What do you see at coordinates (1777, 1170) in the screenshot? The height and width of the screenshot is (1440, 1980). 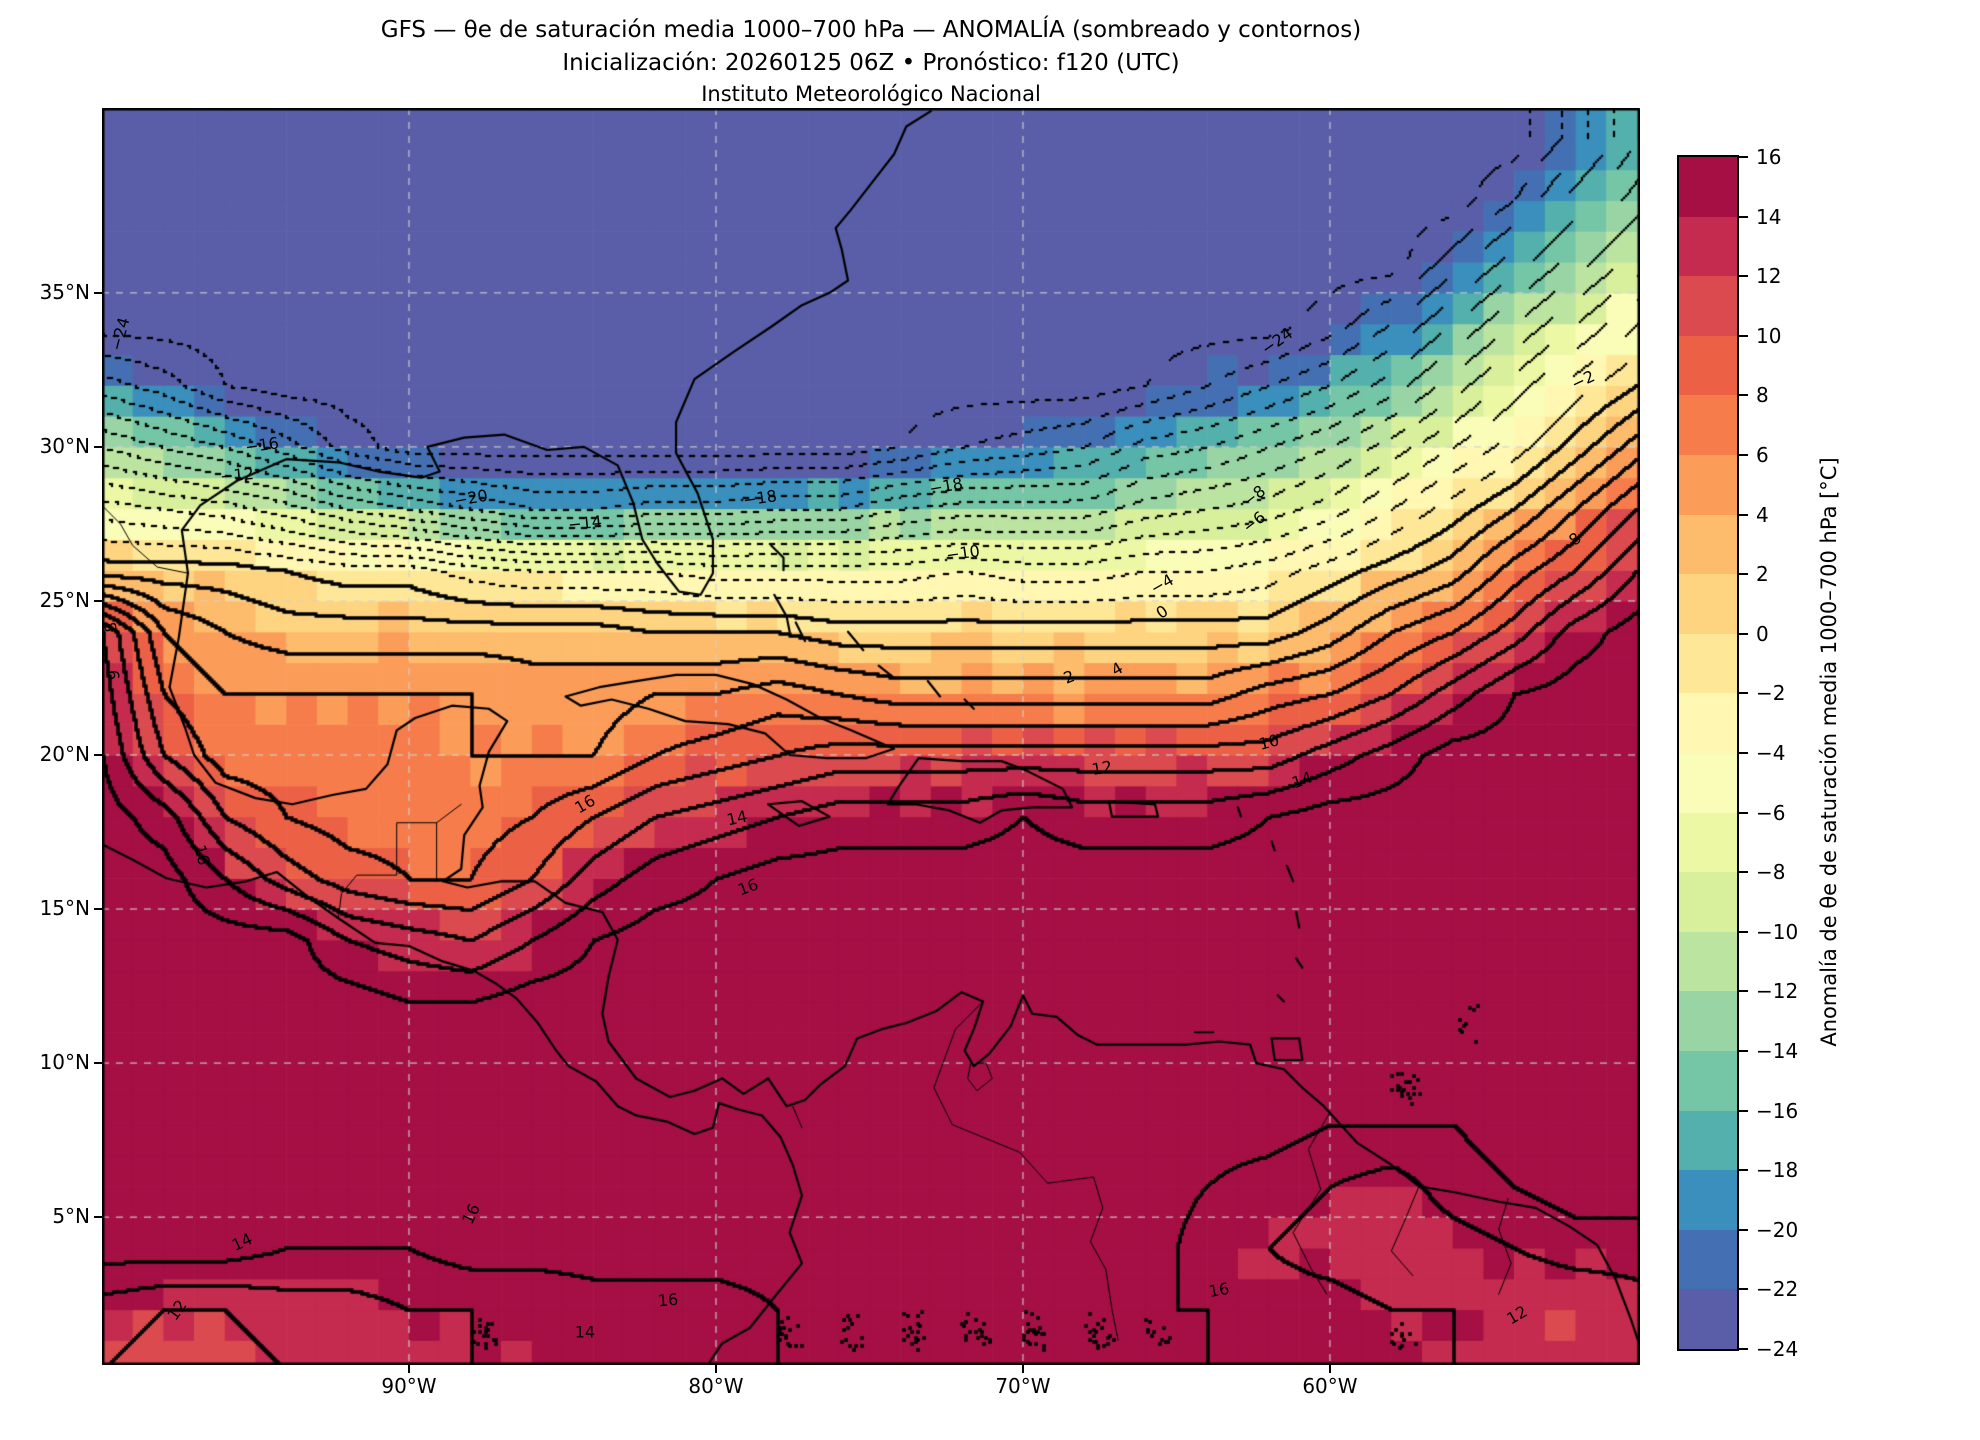 I see `colorbar-tick-label: −18` at bounding box center [1777, 1170].